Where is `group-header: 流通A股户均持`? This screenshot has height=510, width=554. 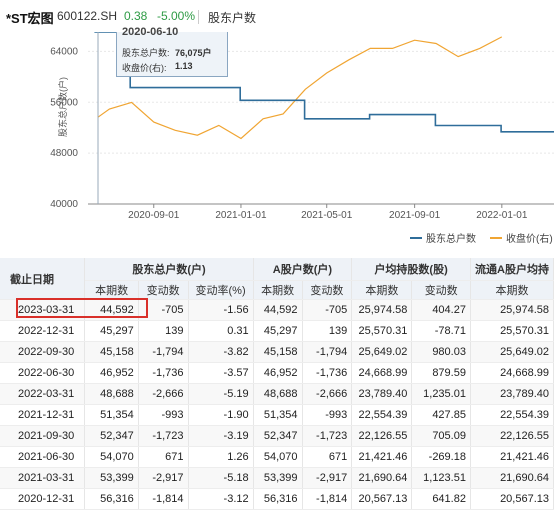 group-header: 流通A股户均持 is located at coordinates (512, 269).